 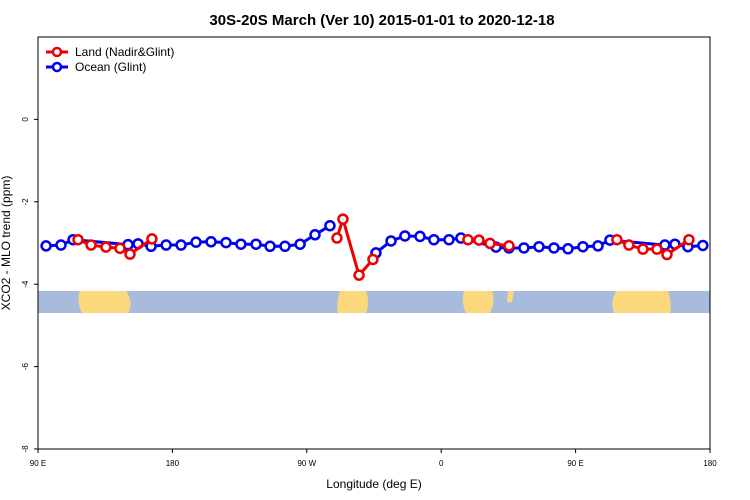 What do you see at coordinates (374, 302) in the screenshot?
I see `map-strip` at bounding box center [374, 302].